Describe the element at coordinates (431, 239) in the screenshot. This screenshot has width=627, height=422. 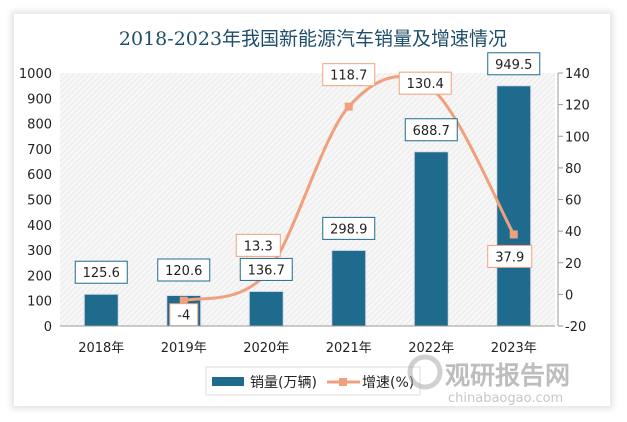
I see `bar-2022年` at that location.